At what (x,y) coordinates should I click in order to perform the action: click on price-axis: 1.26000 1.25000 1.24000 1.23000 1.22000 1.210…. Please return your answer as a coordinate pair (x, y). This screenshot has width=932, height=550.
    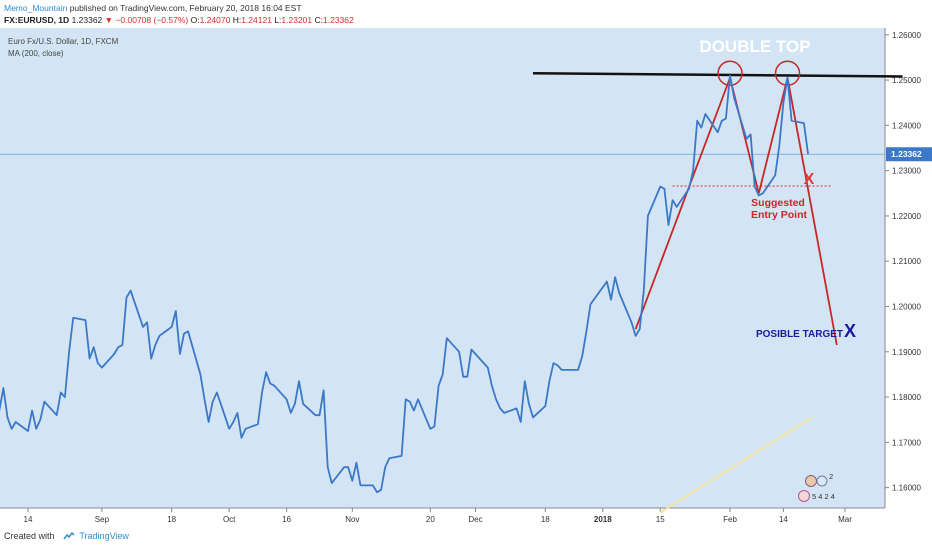
    Looking at the image, I should click on (908, 268).